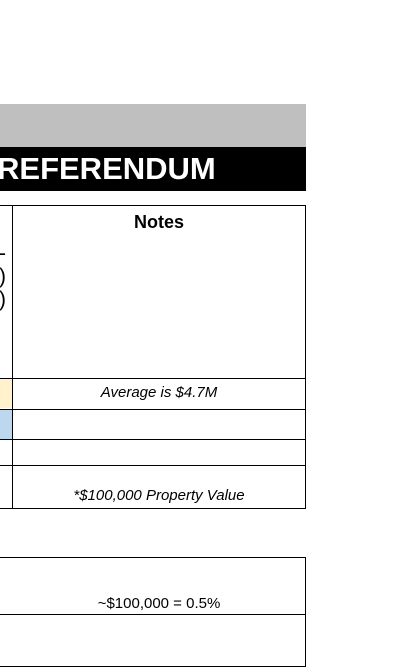 This screenshot has width=414, height=668. I want to click on notes-column-header: Notes, so click(158, 222).